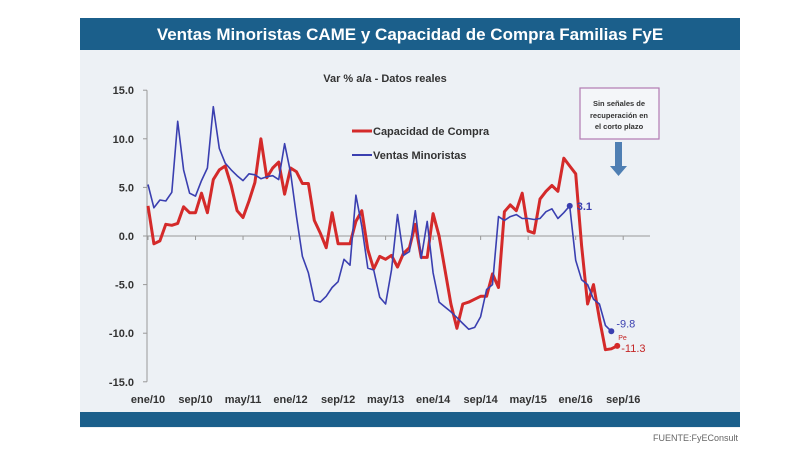 Image resolution: width=800 pixels, height=450 pixels. Describe the element at coordinates (385, 79) in the screenshot. I see `chart-subtitle: Var % a/a - Datos reales` at that location.